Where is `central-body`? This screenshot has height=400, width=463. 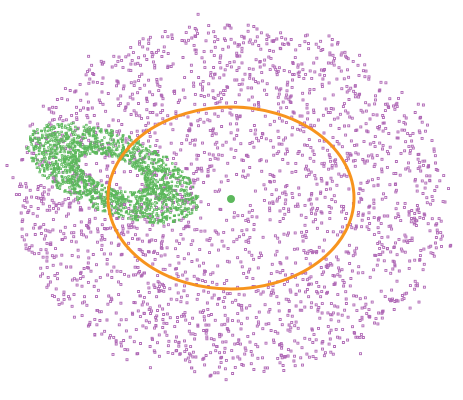
central-body is located at coordinates (231, 199).